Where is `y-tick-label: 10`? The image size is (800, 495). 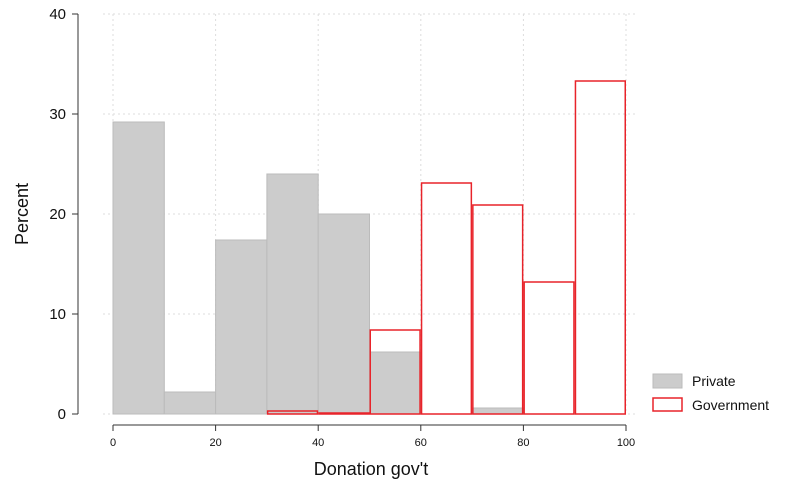 y-tick-label: 10 is located at coordinates (57, 314).